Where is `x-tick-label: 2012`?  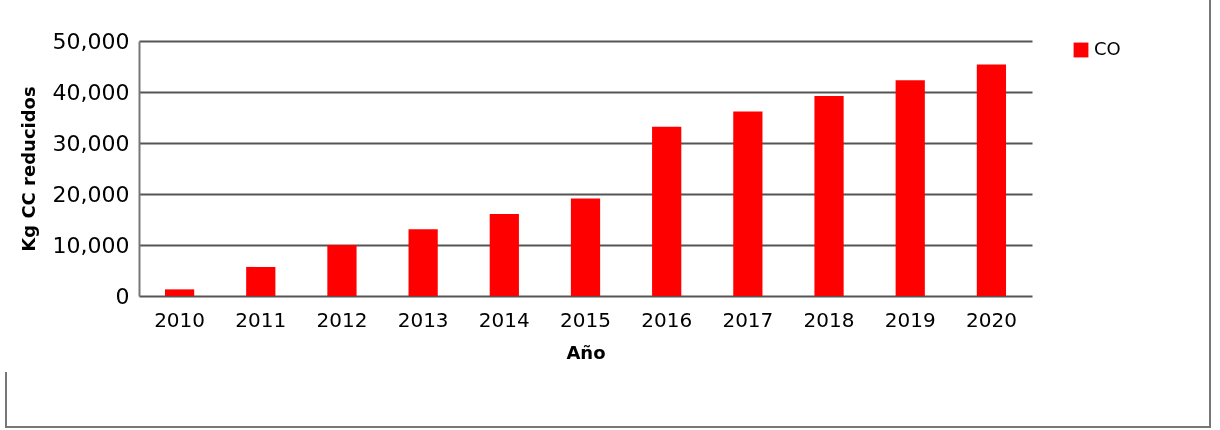 x-tick-label: 2012 is located at coordinates (342, 319).